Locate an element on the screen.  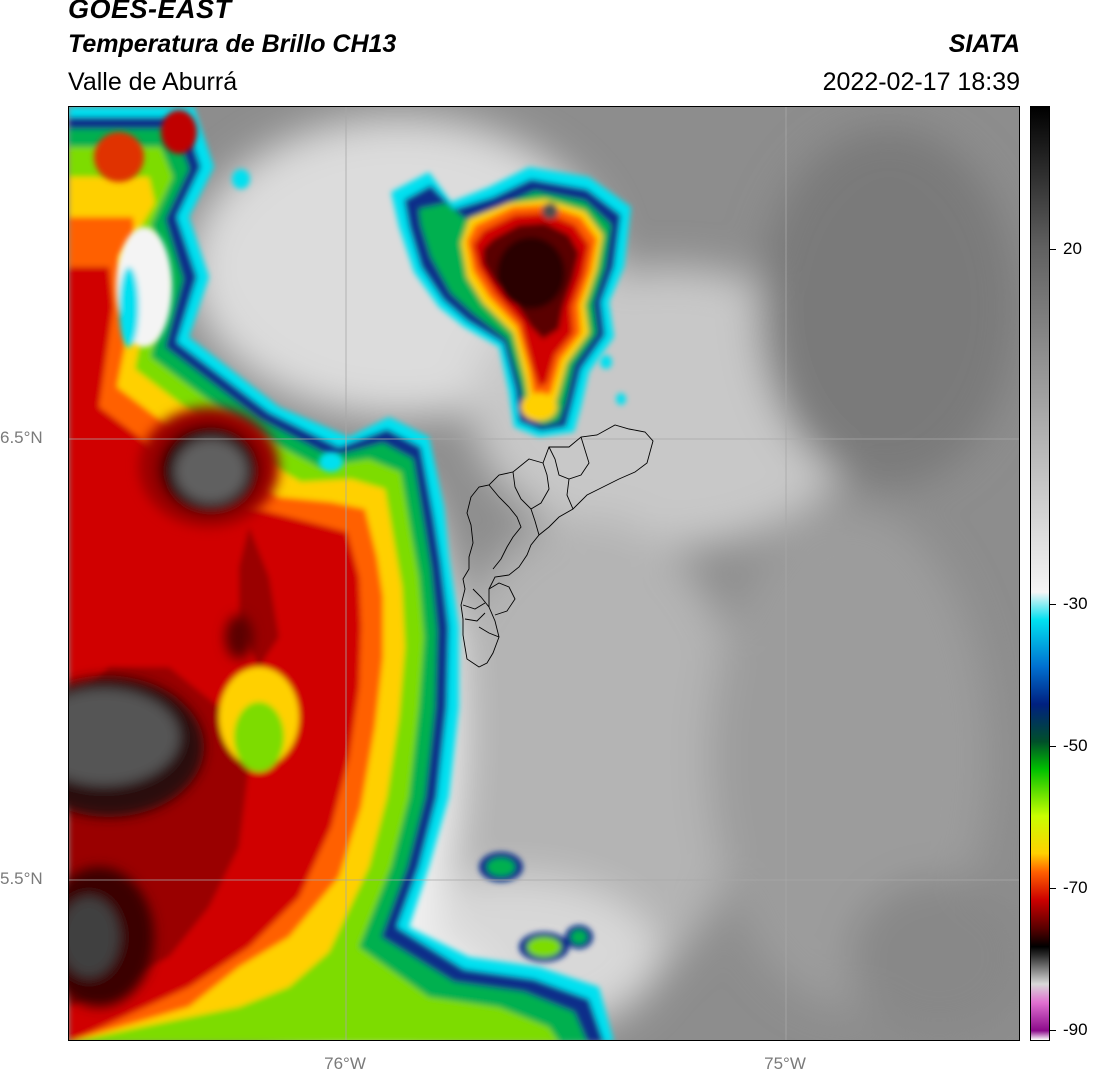
lat-label-6-5n: 6.5°N is located at coordinates (21, 437).